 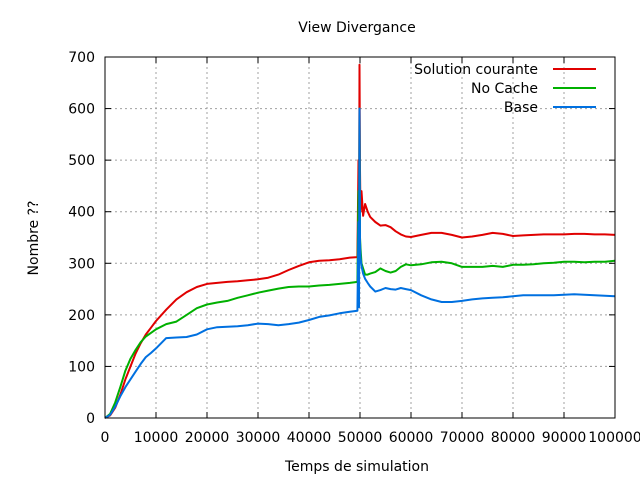 I want to click on legend: Solution courante No Cache Base, so click(x=505, y=89).